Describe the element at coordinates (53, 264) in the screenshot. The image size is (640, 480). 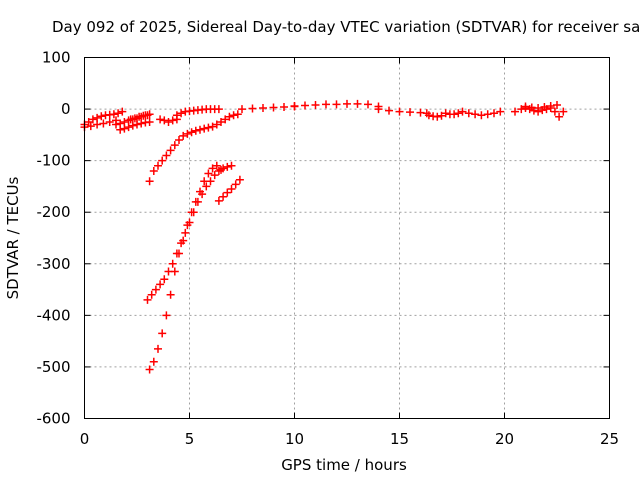
I see `y-tick-label: -300` at that location.